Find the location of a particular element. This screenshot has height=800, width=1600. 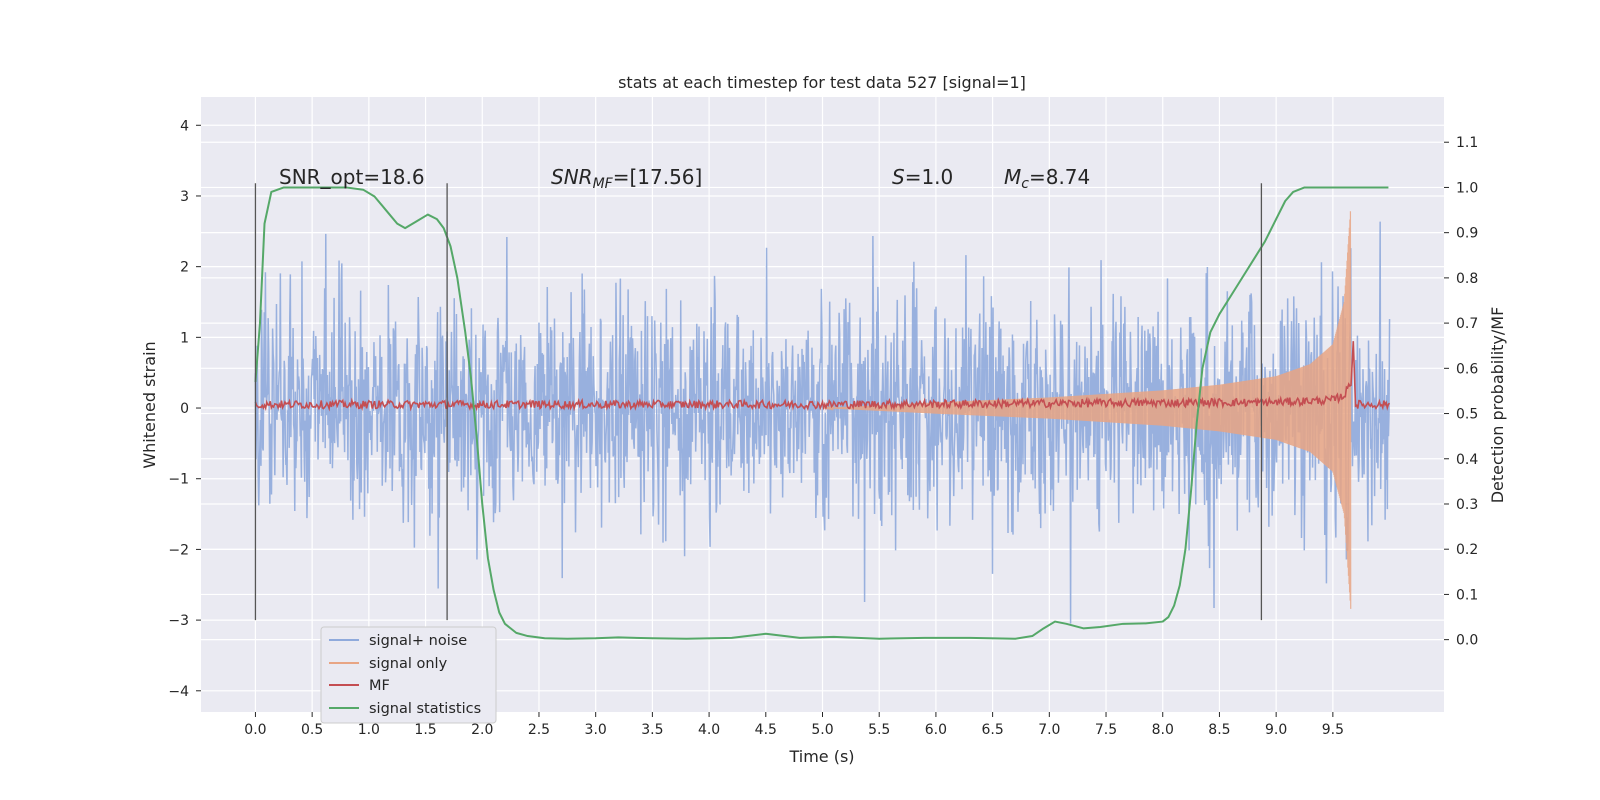

y-axis-label: Whitened strain is located at coordinates (149, 404).